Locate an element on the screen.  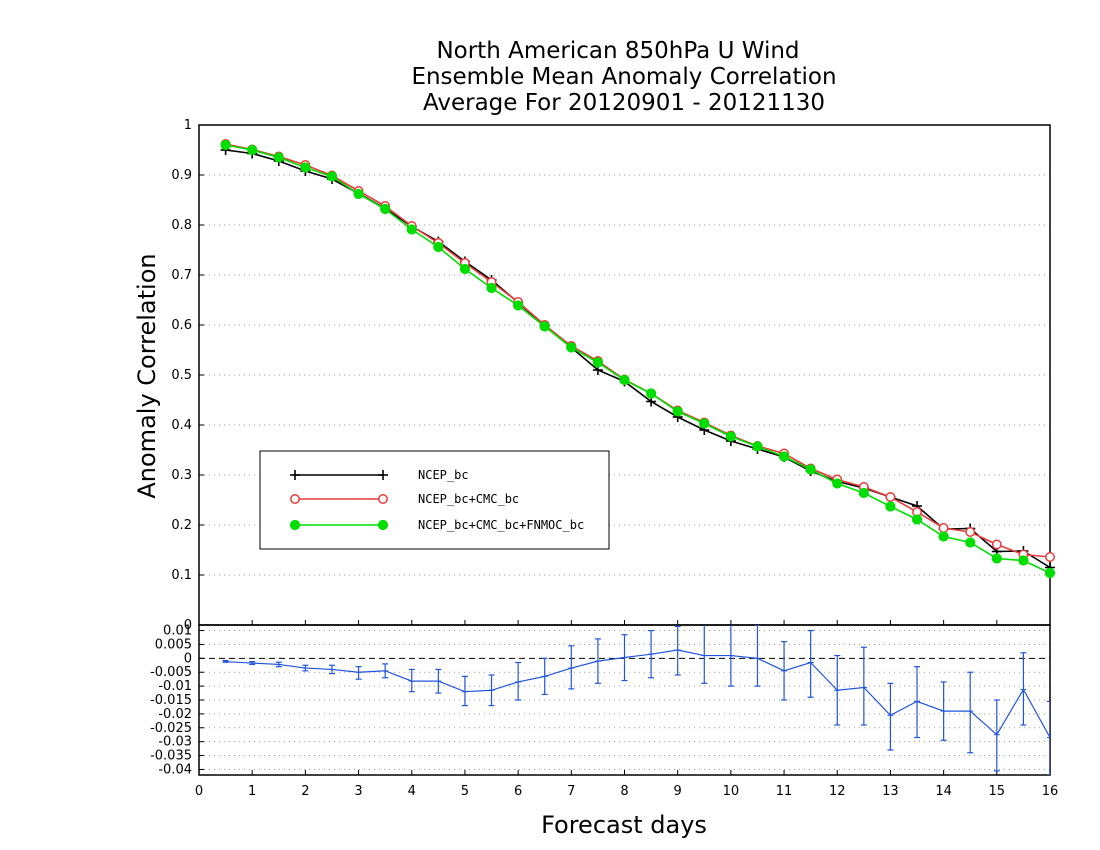
y-tick-label: -0.03 is located at coordinates (175, 742).